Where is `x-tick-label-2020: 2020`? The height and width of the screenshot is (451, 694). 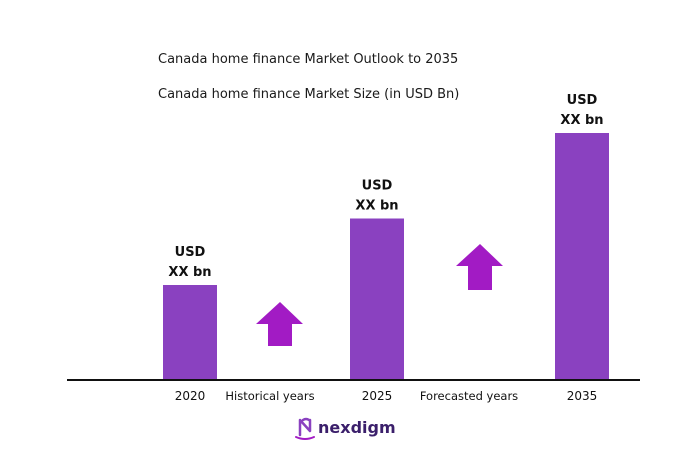
x-tick-label-2020: 2020 is located at coordinates (190, 396).